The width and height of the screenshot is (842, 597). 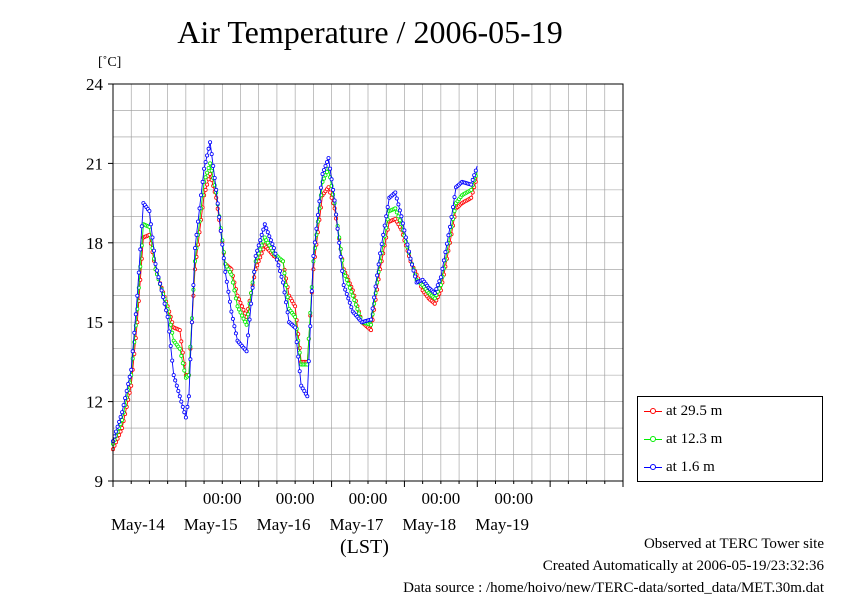 What do you see at coordinates (94, 322) in the screenshot?
I see `y-tick-label: 15` at bounding box center [94, 322].